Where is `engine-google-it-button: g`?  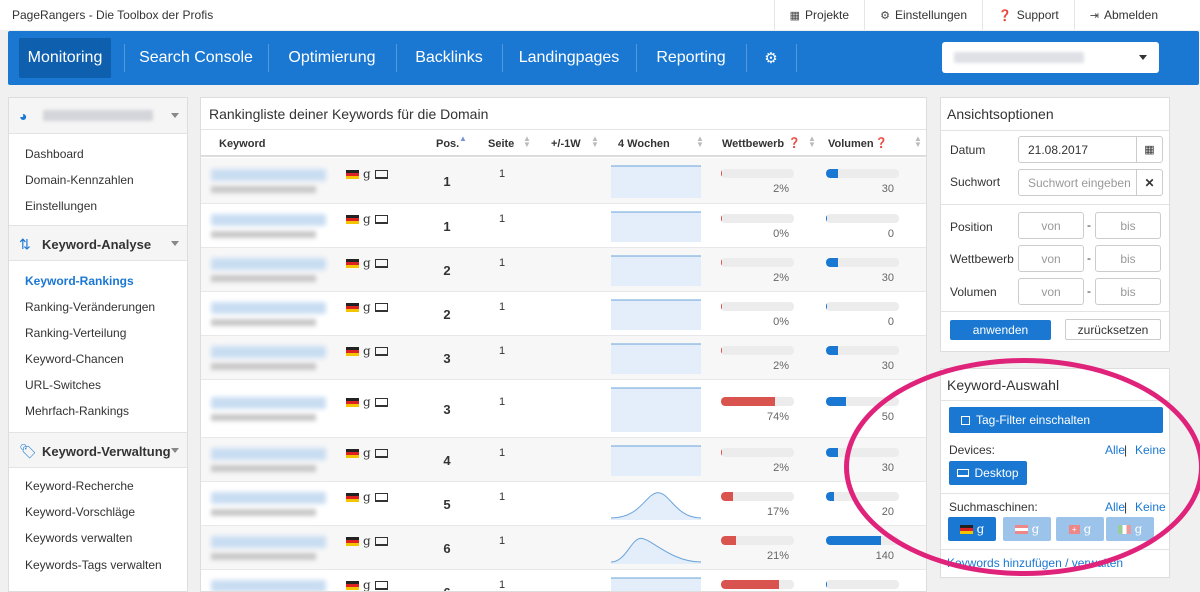
engine-google-it-button: g is located at coordinates (1130, 529).